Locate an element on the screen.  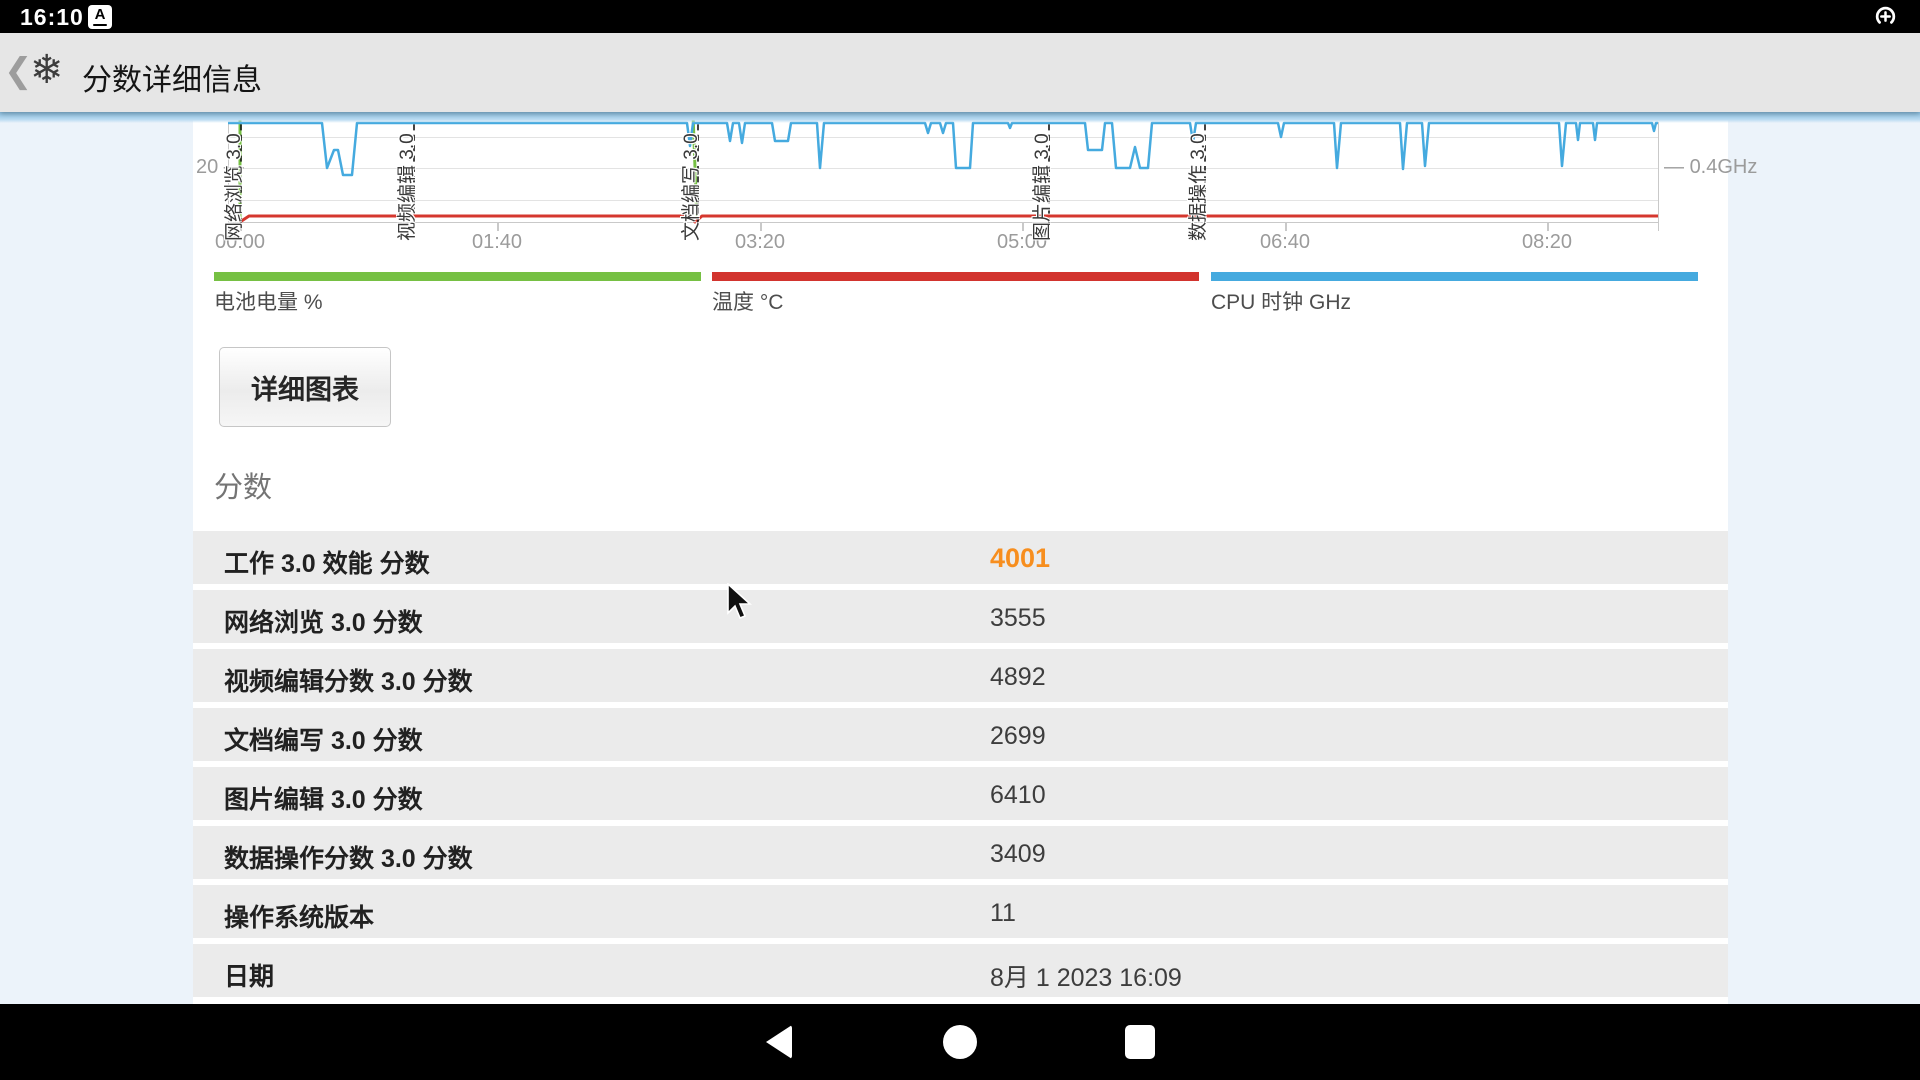
phase-marker-label: 文档编写 3.0 is located at coordinates (691, 187).